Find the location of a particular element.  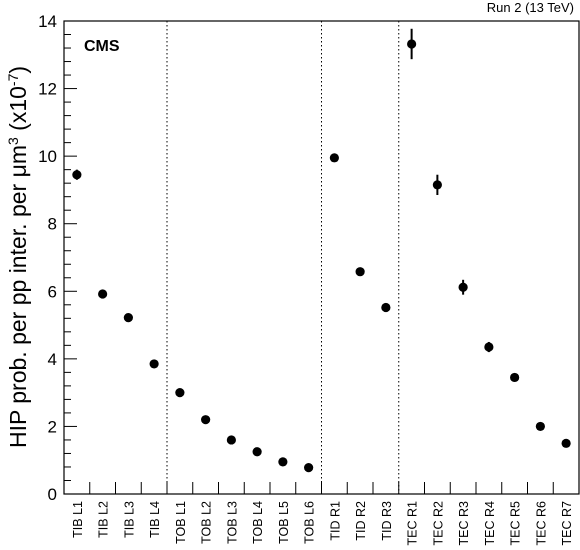

y-tick-label: 14 is located at coordinates (47, 21).